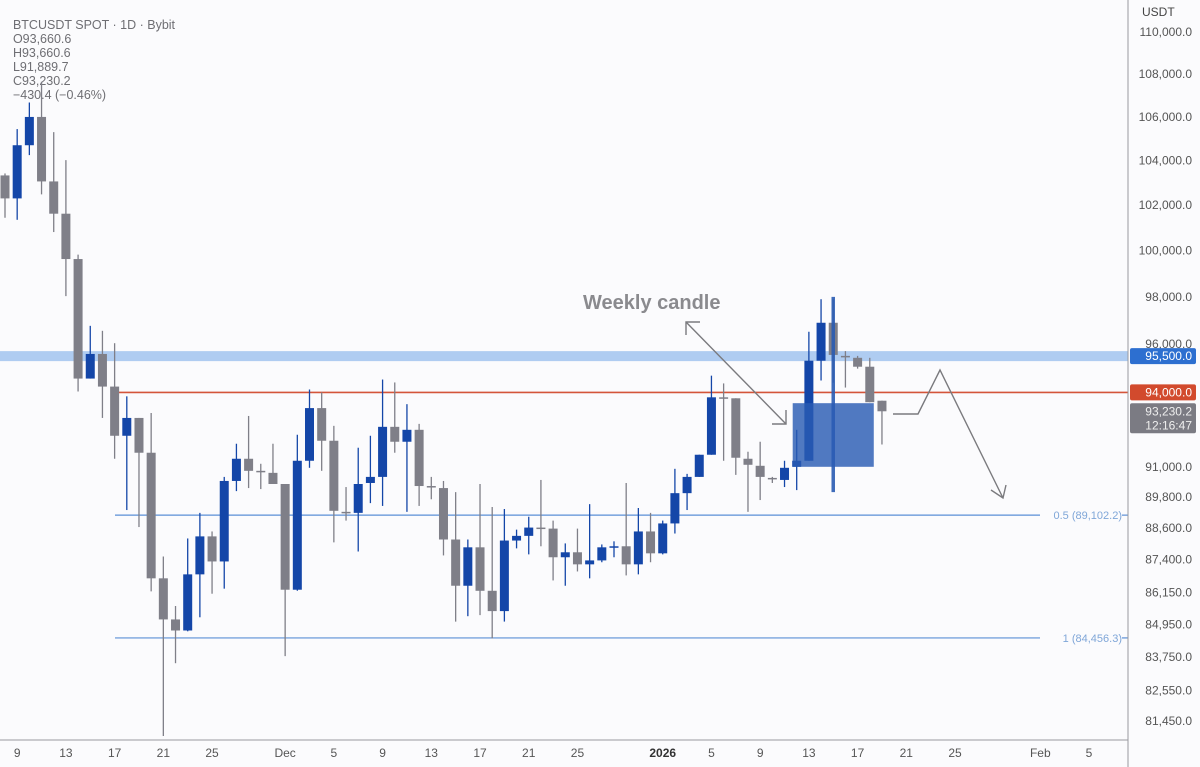 This screenshot has height=767, width=1200. Describe the element at coordinates (1168, 467) in the screenshot. I see `price-tick-label: 91,000.0` at that location.